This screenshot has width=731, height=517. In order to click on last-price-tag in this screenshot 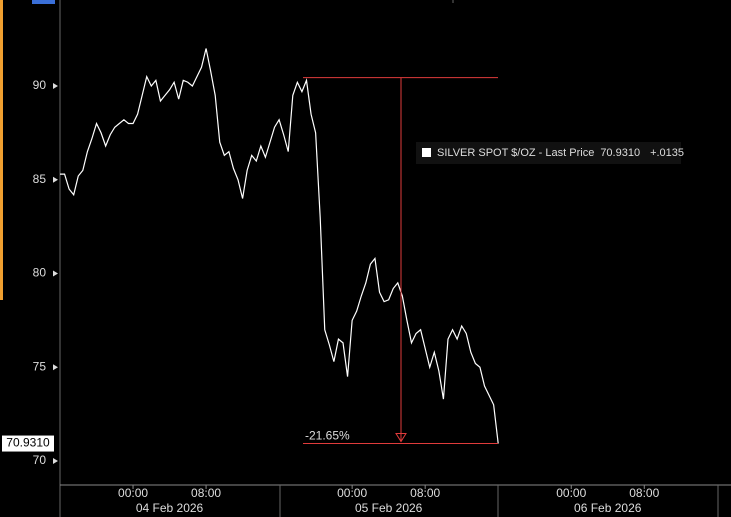, I will do `click(28, 443)`.